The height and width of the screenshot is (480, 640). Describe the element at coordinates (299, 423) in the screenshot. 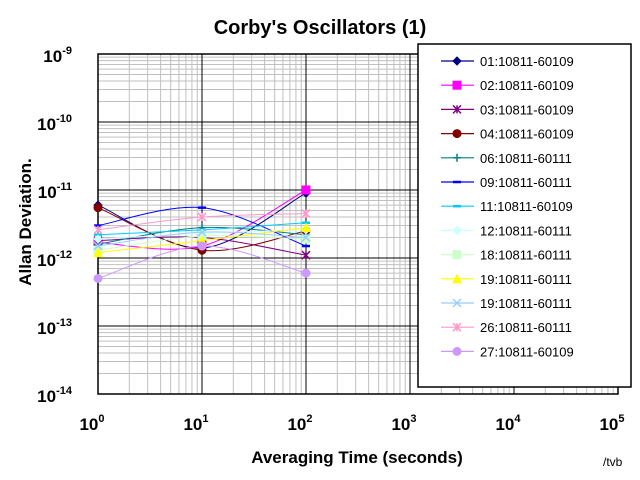

I see `x-tick-label: 10²` at that location.